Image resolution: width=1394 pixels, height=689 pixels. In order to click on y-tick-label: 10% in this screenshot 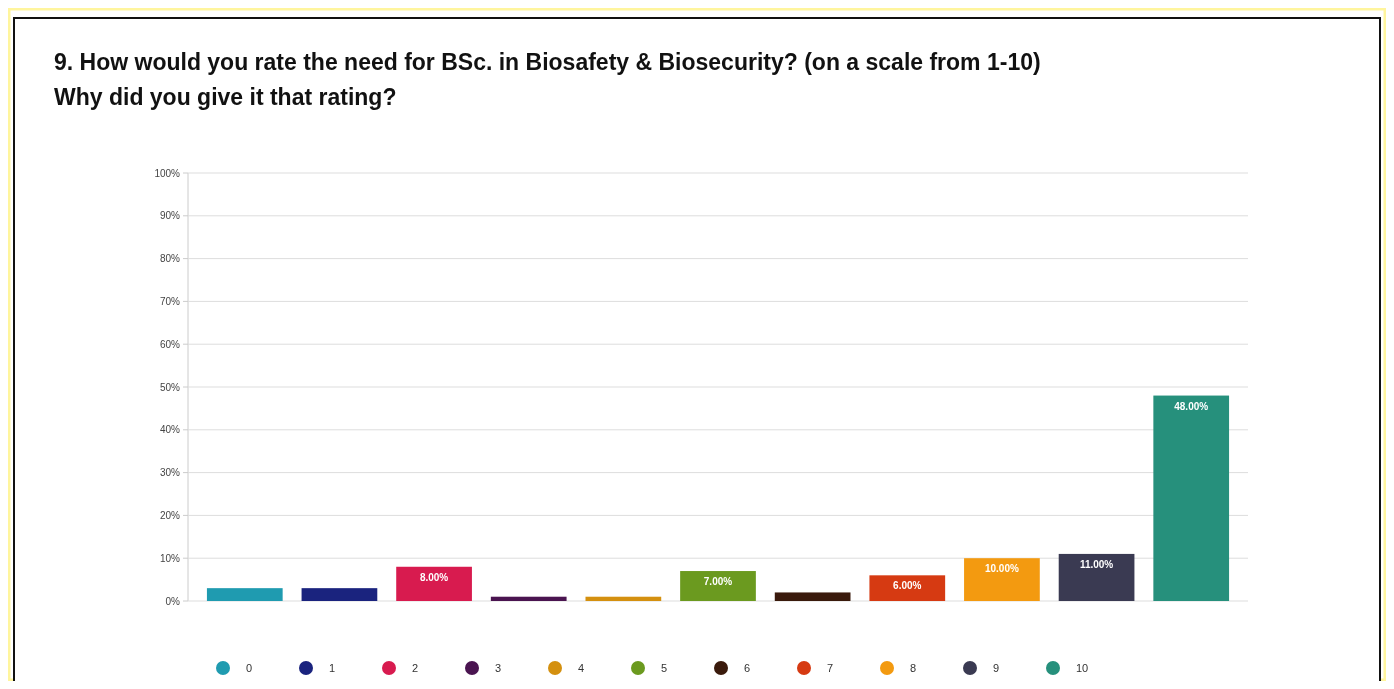, I will do `click(170, 558)`.